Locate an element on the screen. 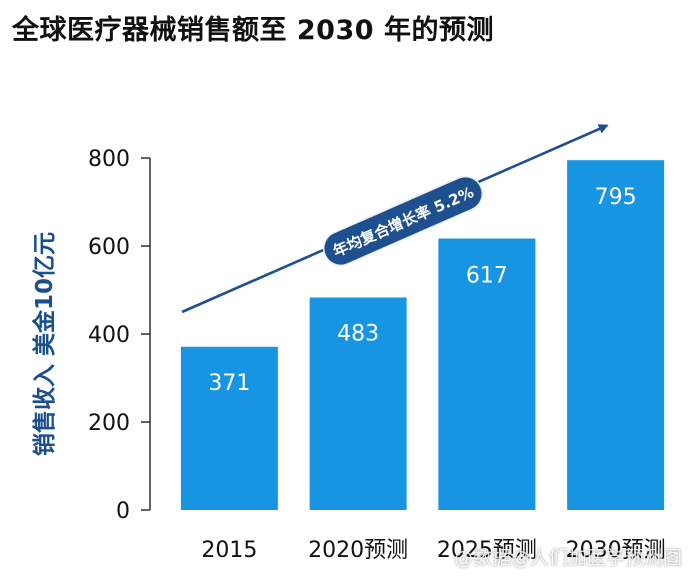  y-tick-label: 200 is located at coordinates (109, 423).